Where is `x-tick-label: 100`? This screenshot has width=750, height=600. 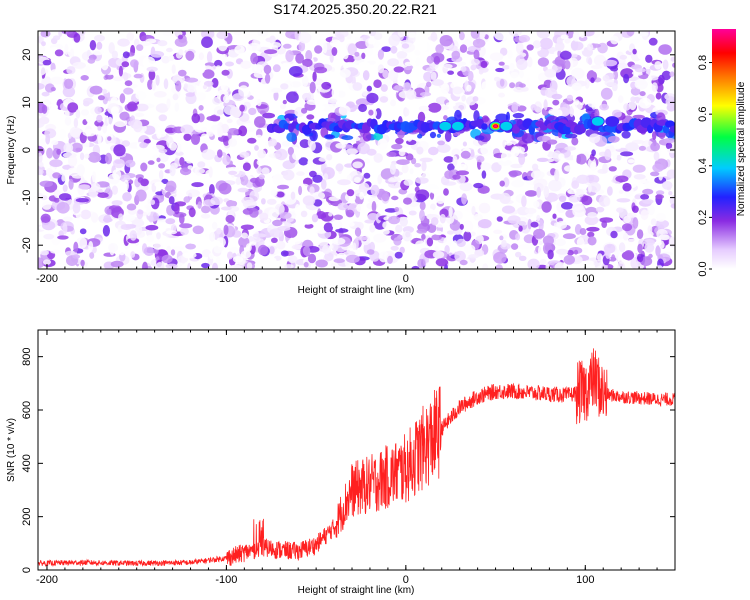
x-tick-label: 100 is located at coordinates (585, 580).